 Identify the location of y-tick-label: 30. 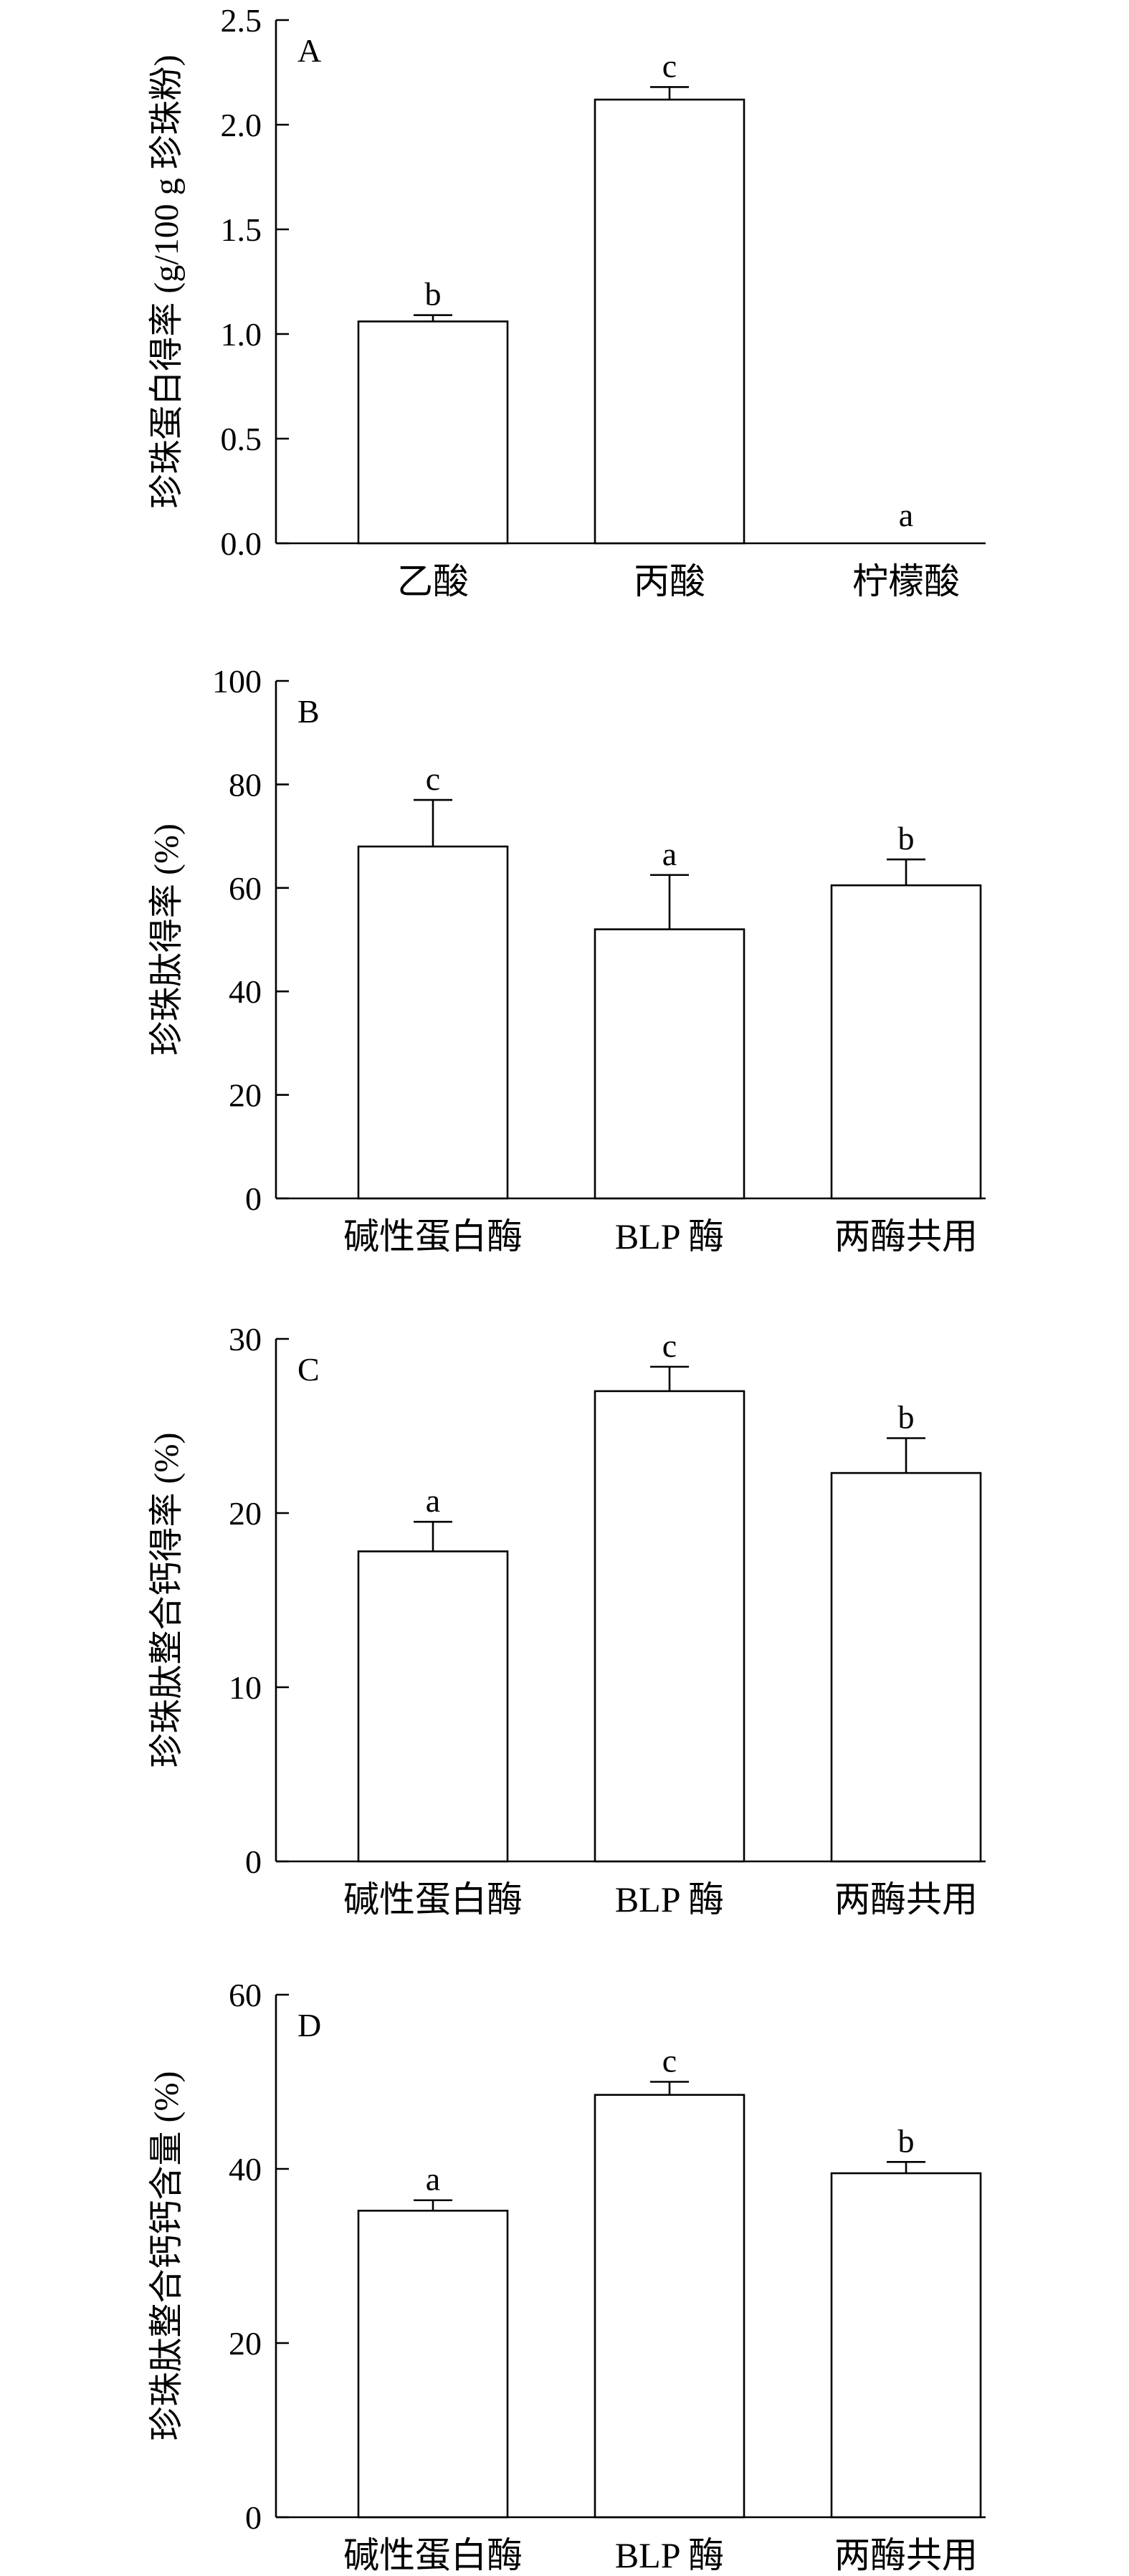
(245, 1339).